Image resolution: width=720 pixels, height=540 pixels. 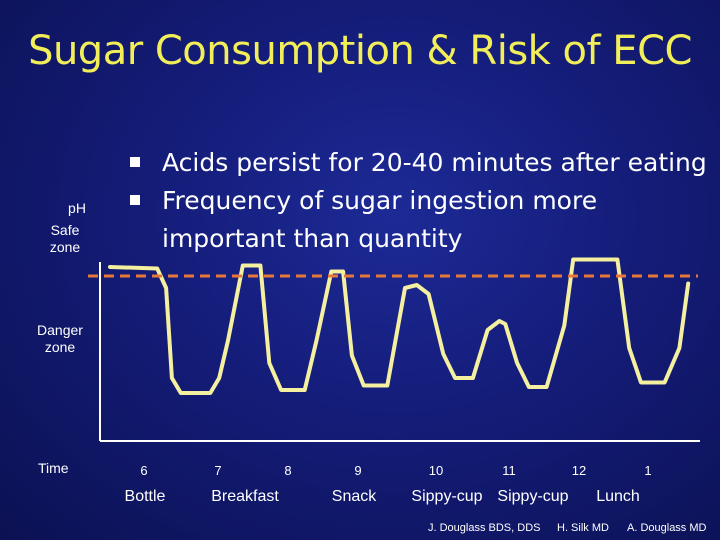 What do you see at coordinates (218, 470) in the screenshot?
I see `tick-label: 7` at bounding box center [218, 470].